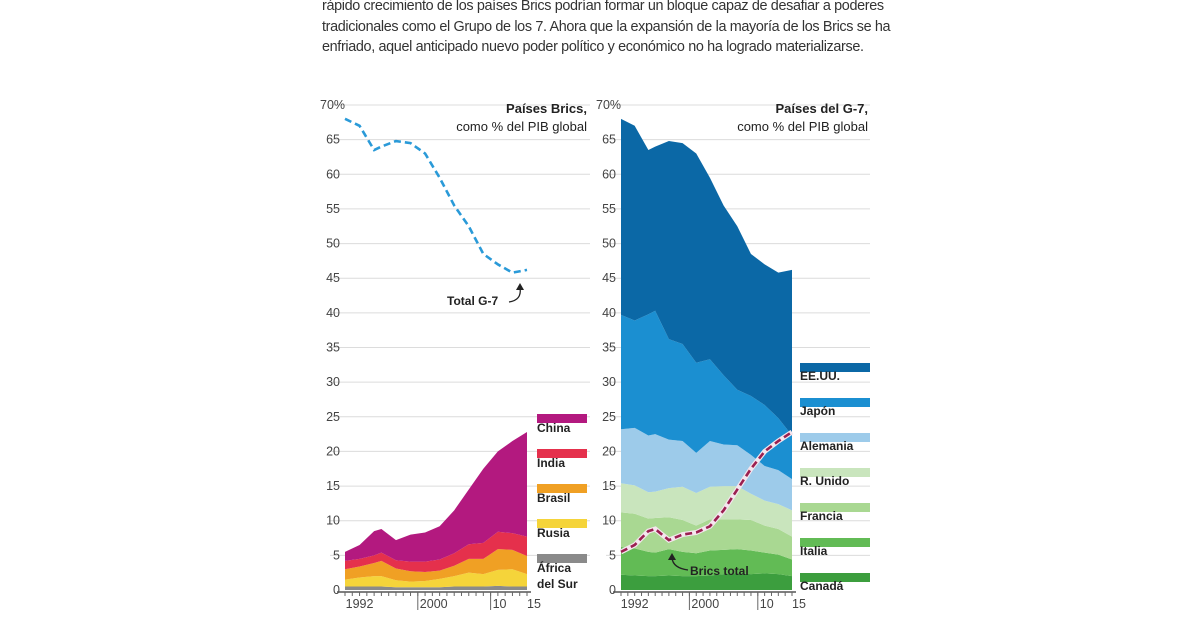 The width and height of the screenshot is (1200, 630). I want to click on legend-label: del Sur, so click(557, 584).